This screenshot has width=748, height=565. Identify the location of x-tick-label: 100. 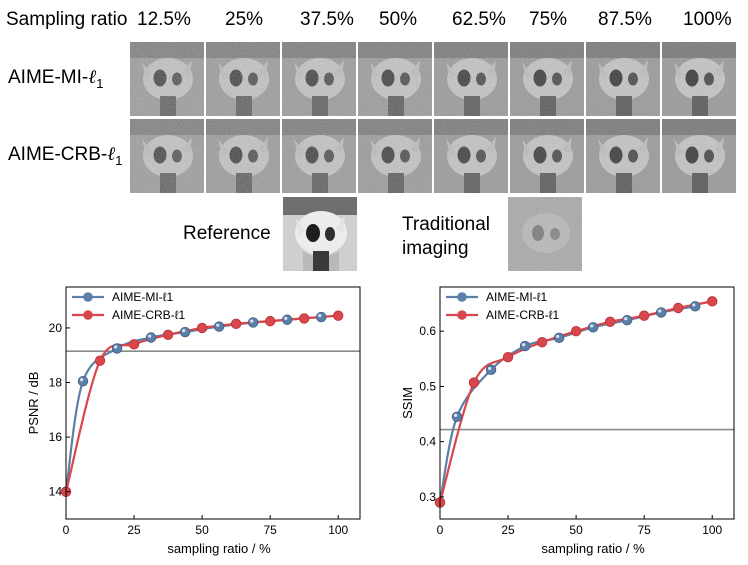
(338, 530).